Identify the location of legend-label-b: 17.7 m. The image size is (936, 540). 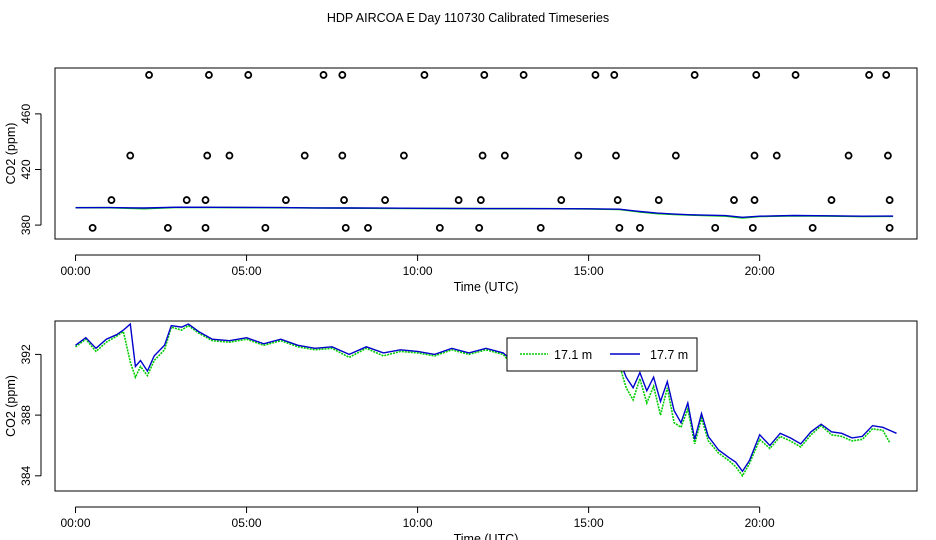
(669, 355).